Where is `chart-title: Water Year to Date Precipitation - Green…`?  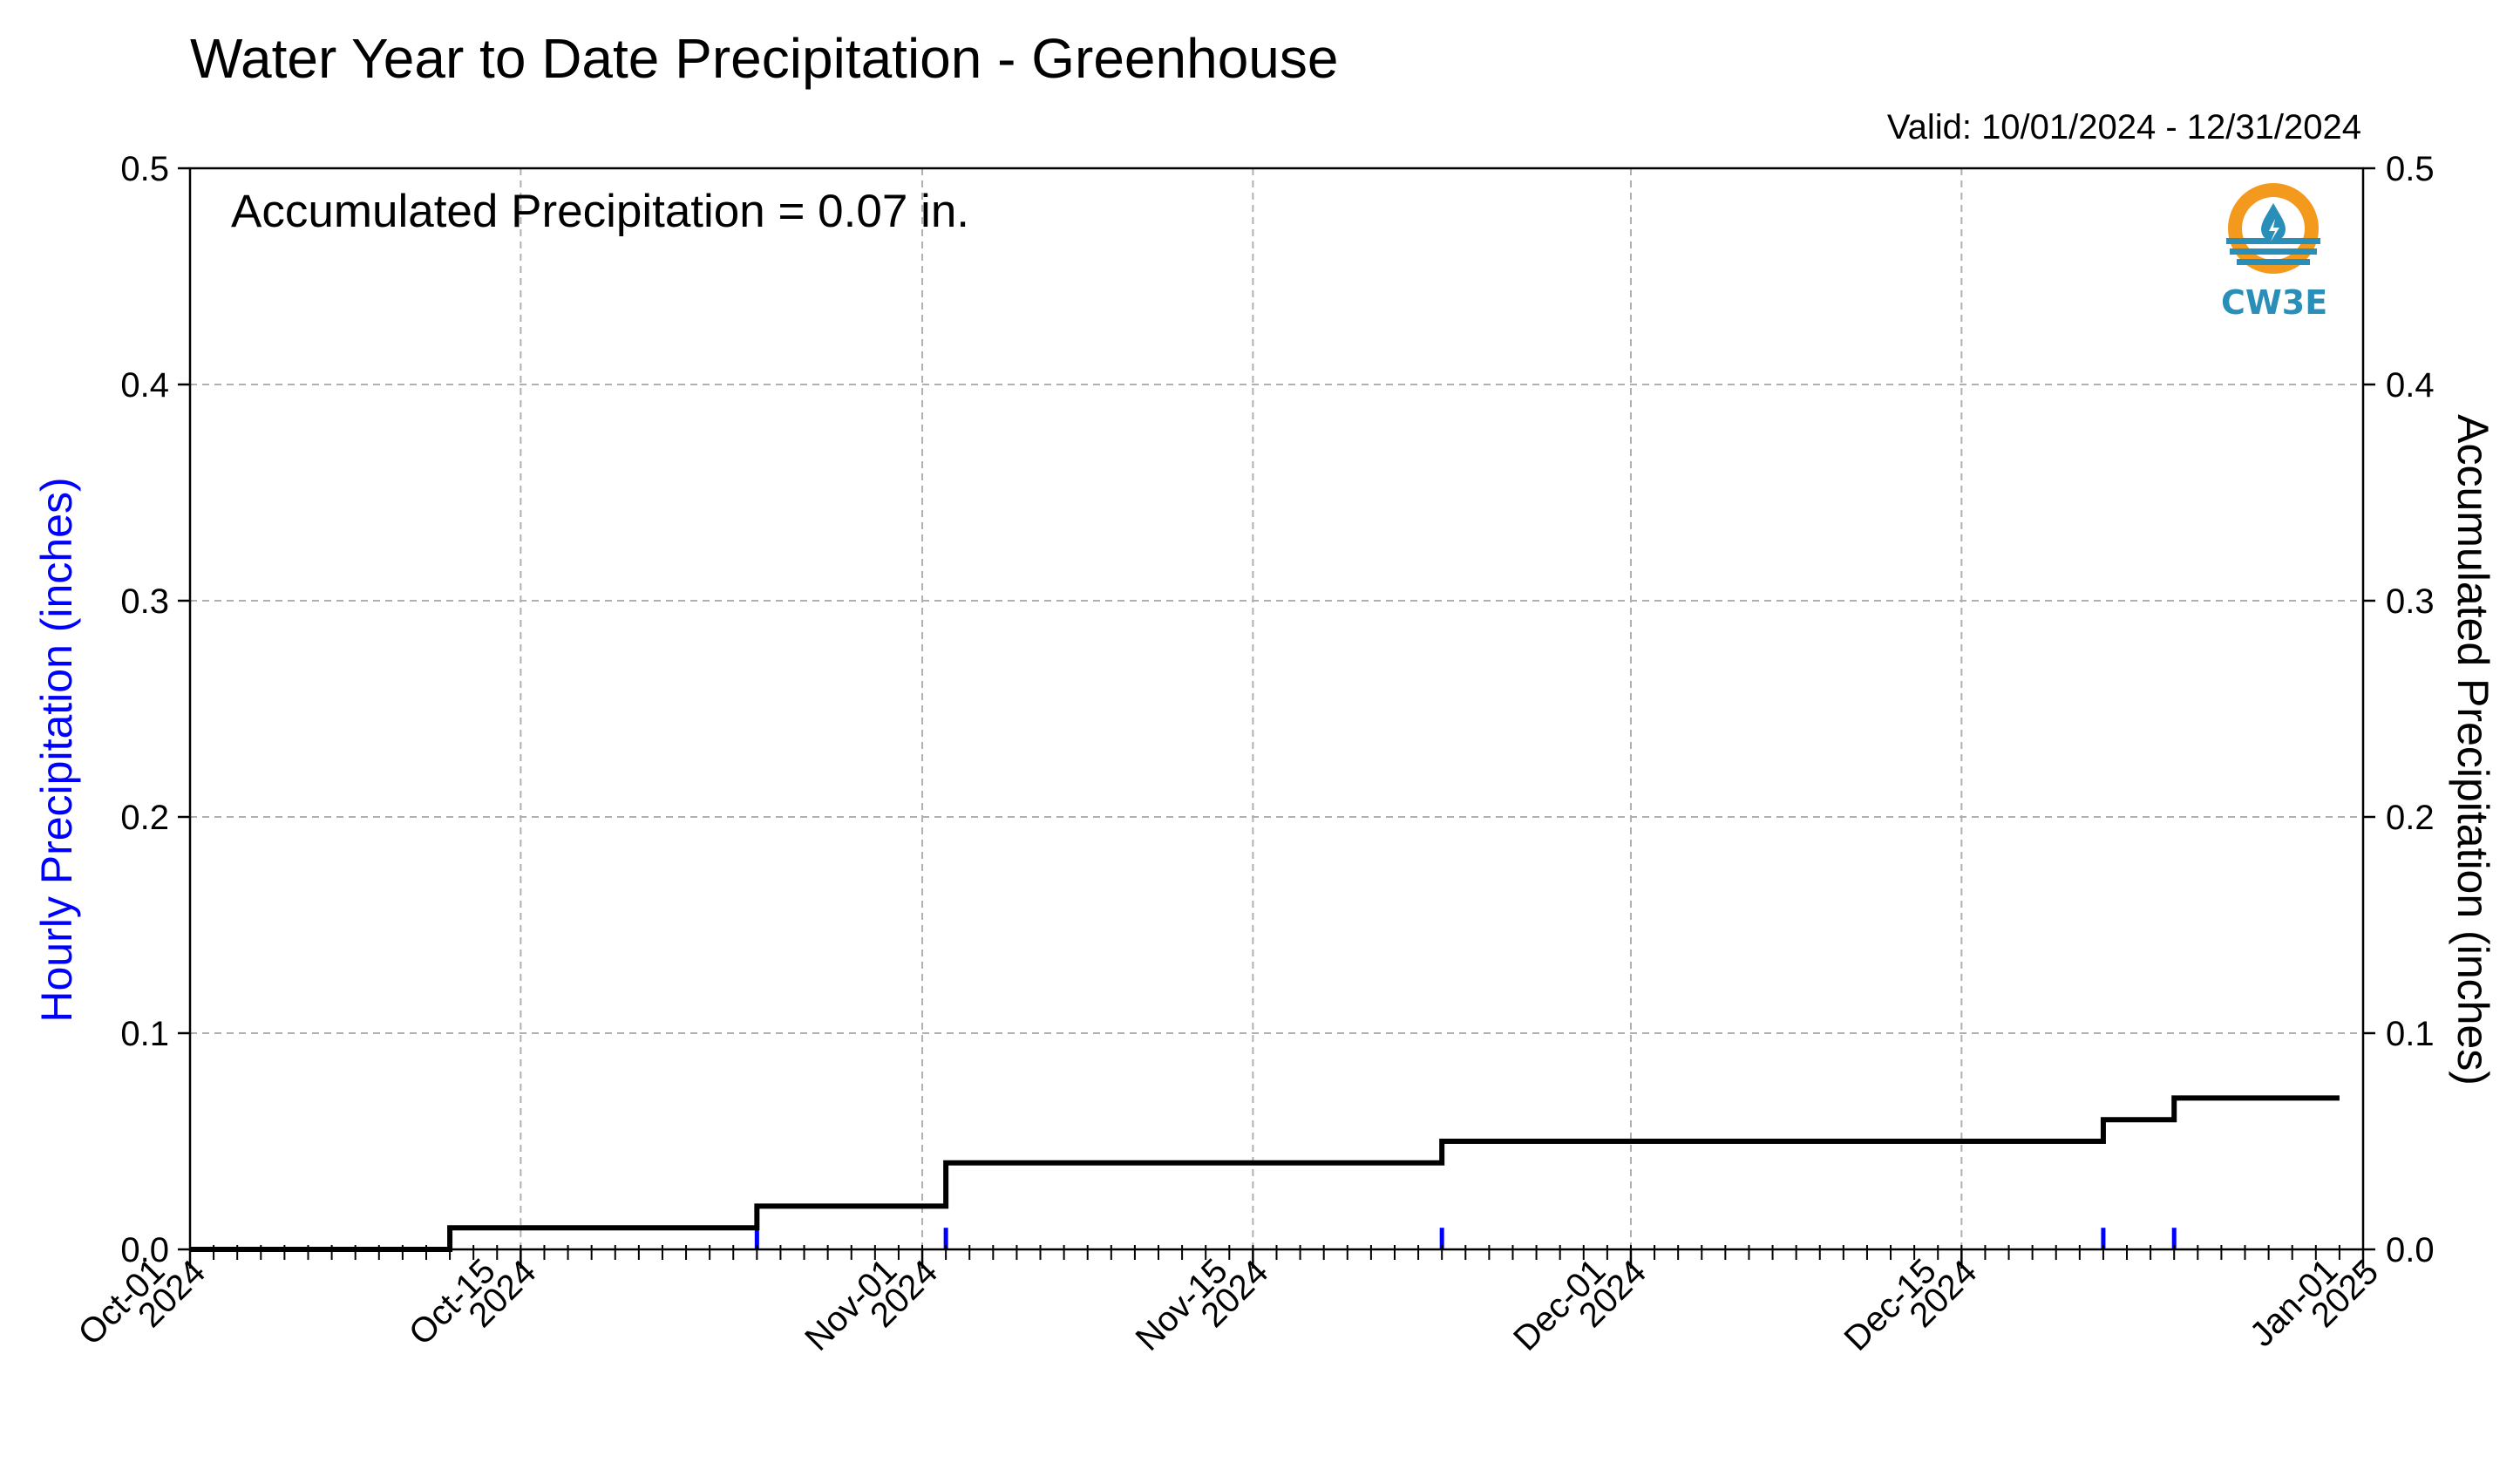
chart-title: Water Year to Date Precipitation - Green… is located at coordinates (764, 58).